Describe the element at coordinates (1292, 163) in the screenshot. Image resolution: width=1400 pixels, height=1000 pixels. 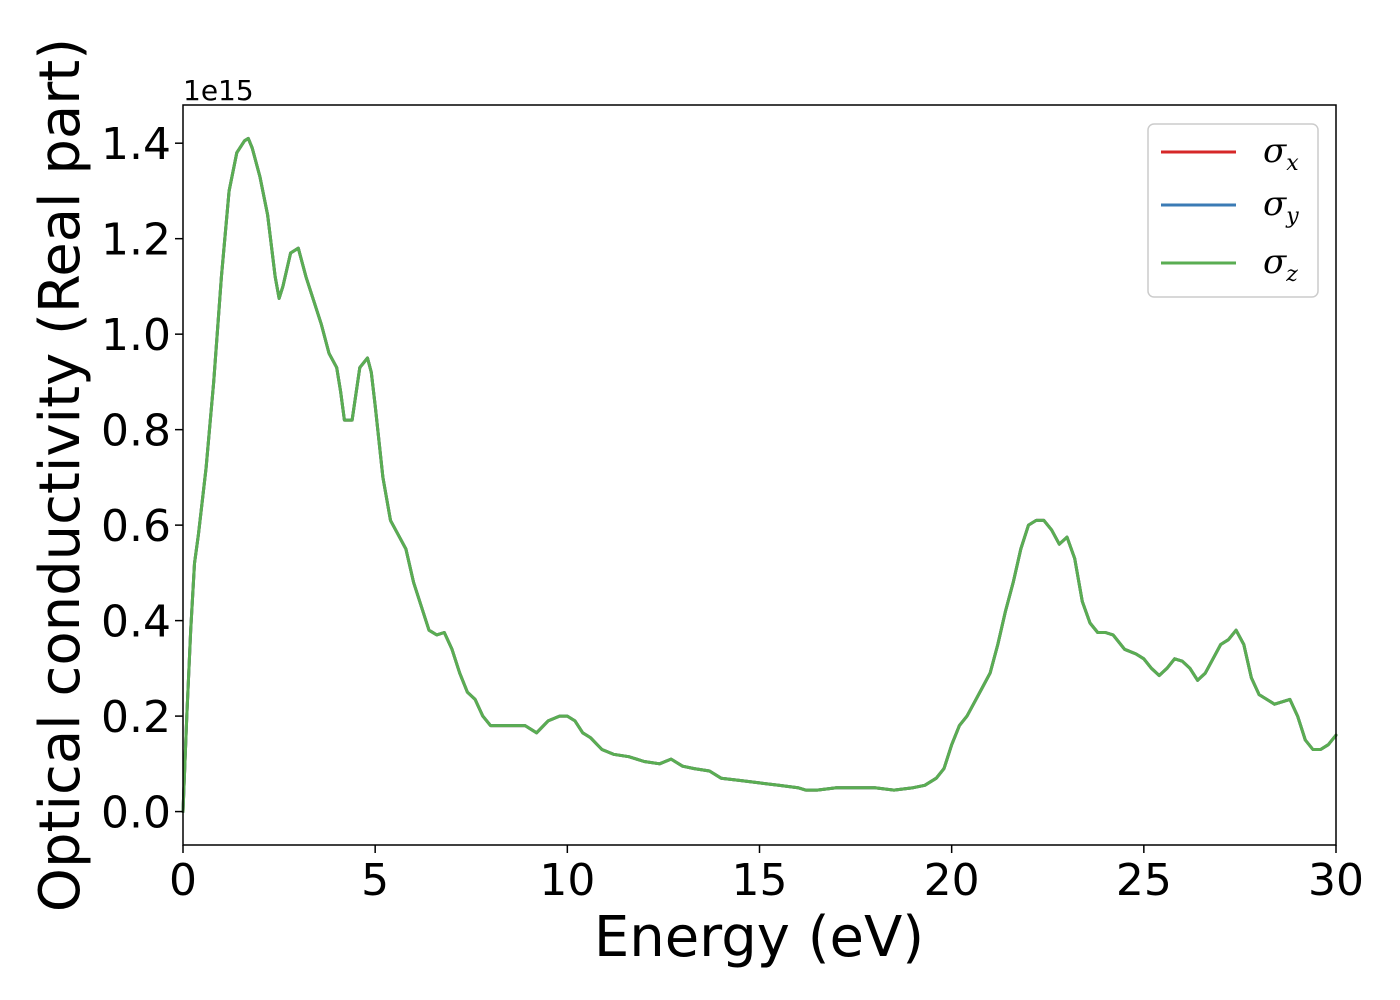
I see `legend-subscript: x` at that location.